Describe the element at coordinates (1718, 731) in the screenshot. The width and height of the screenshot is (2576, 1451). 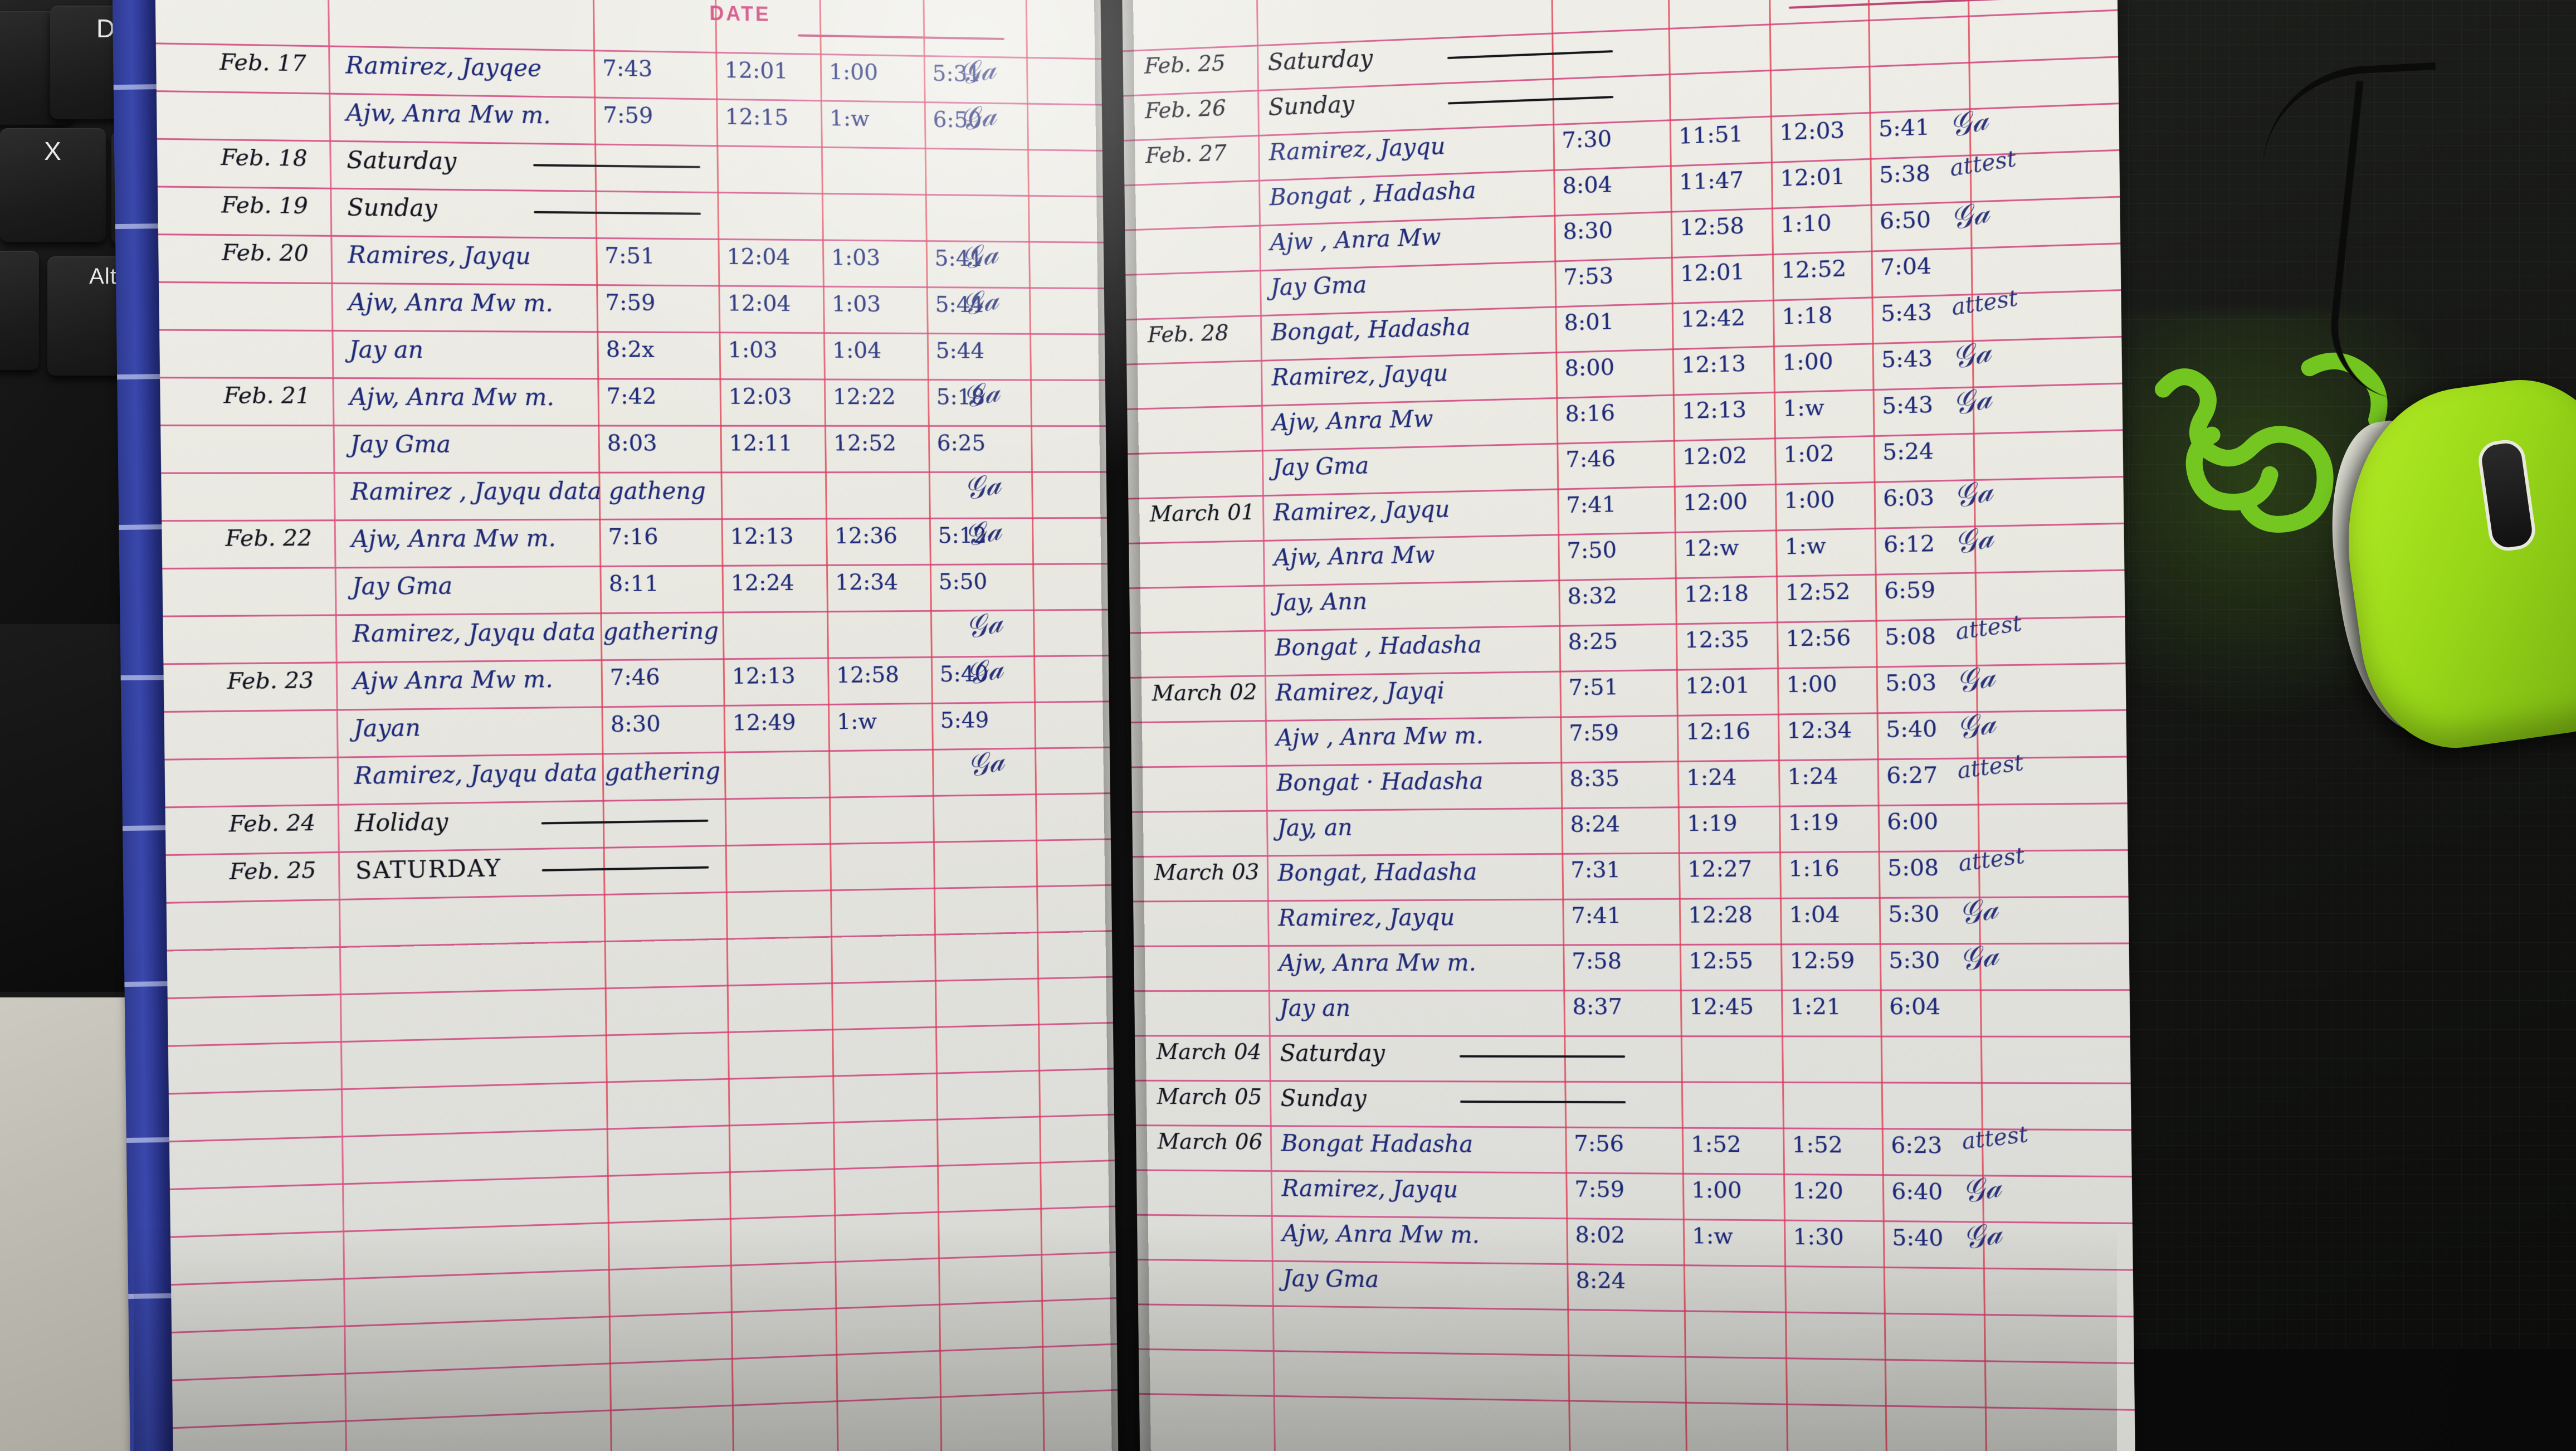
I see `time-entry: 12:16` at that location.